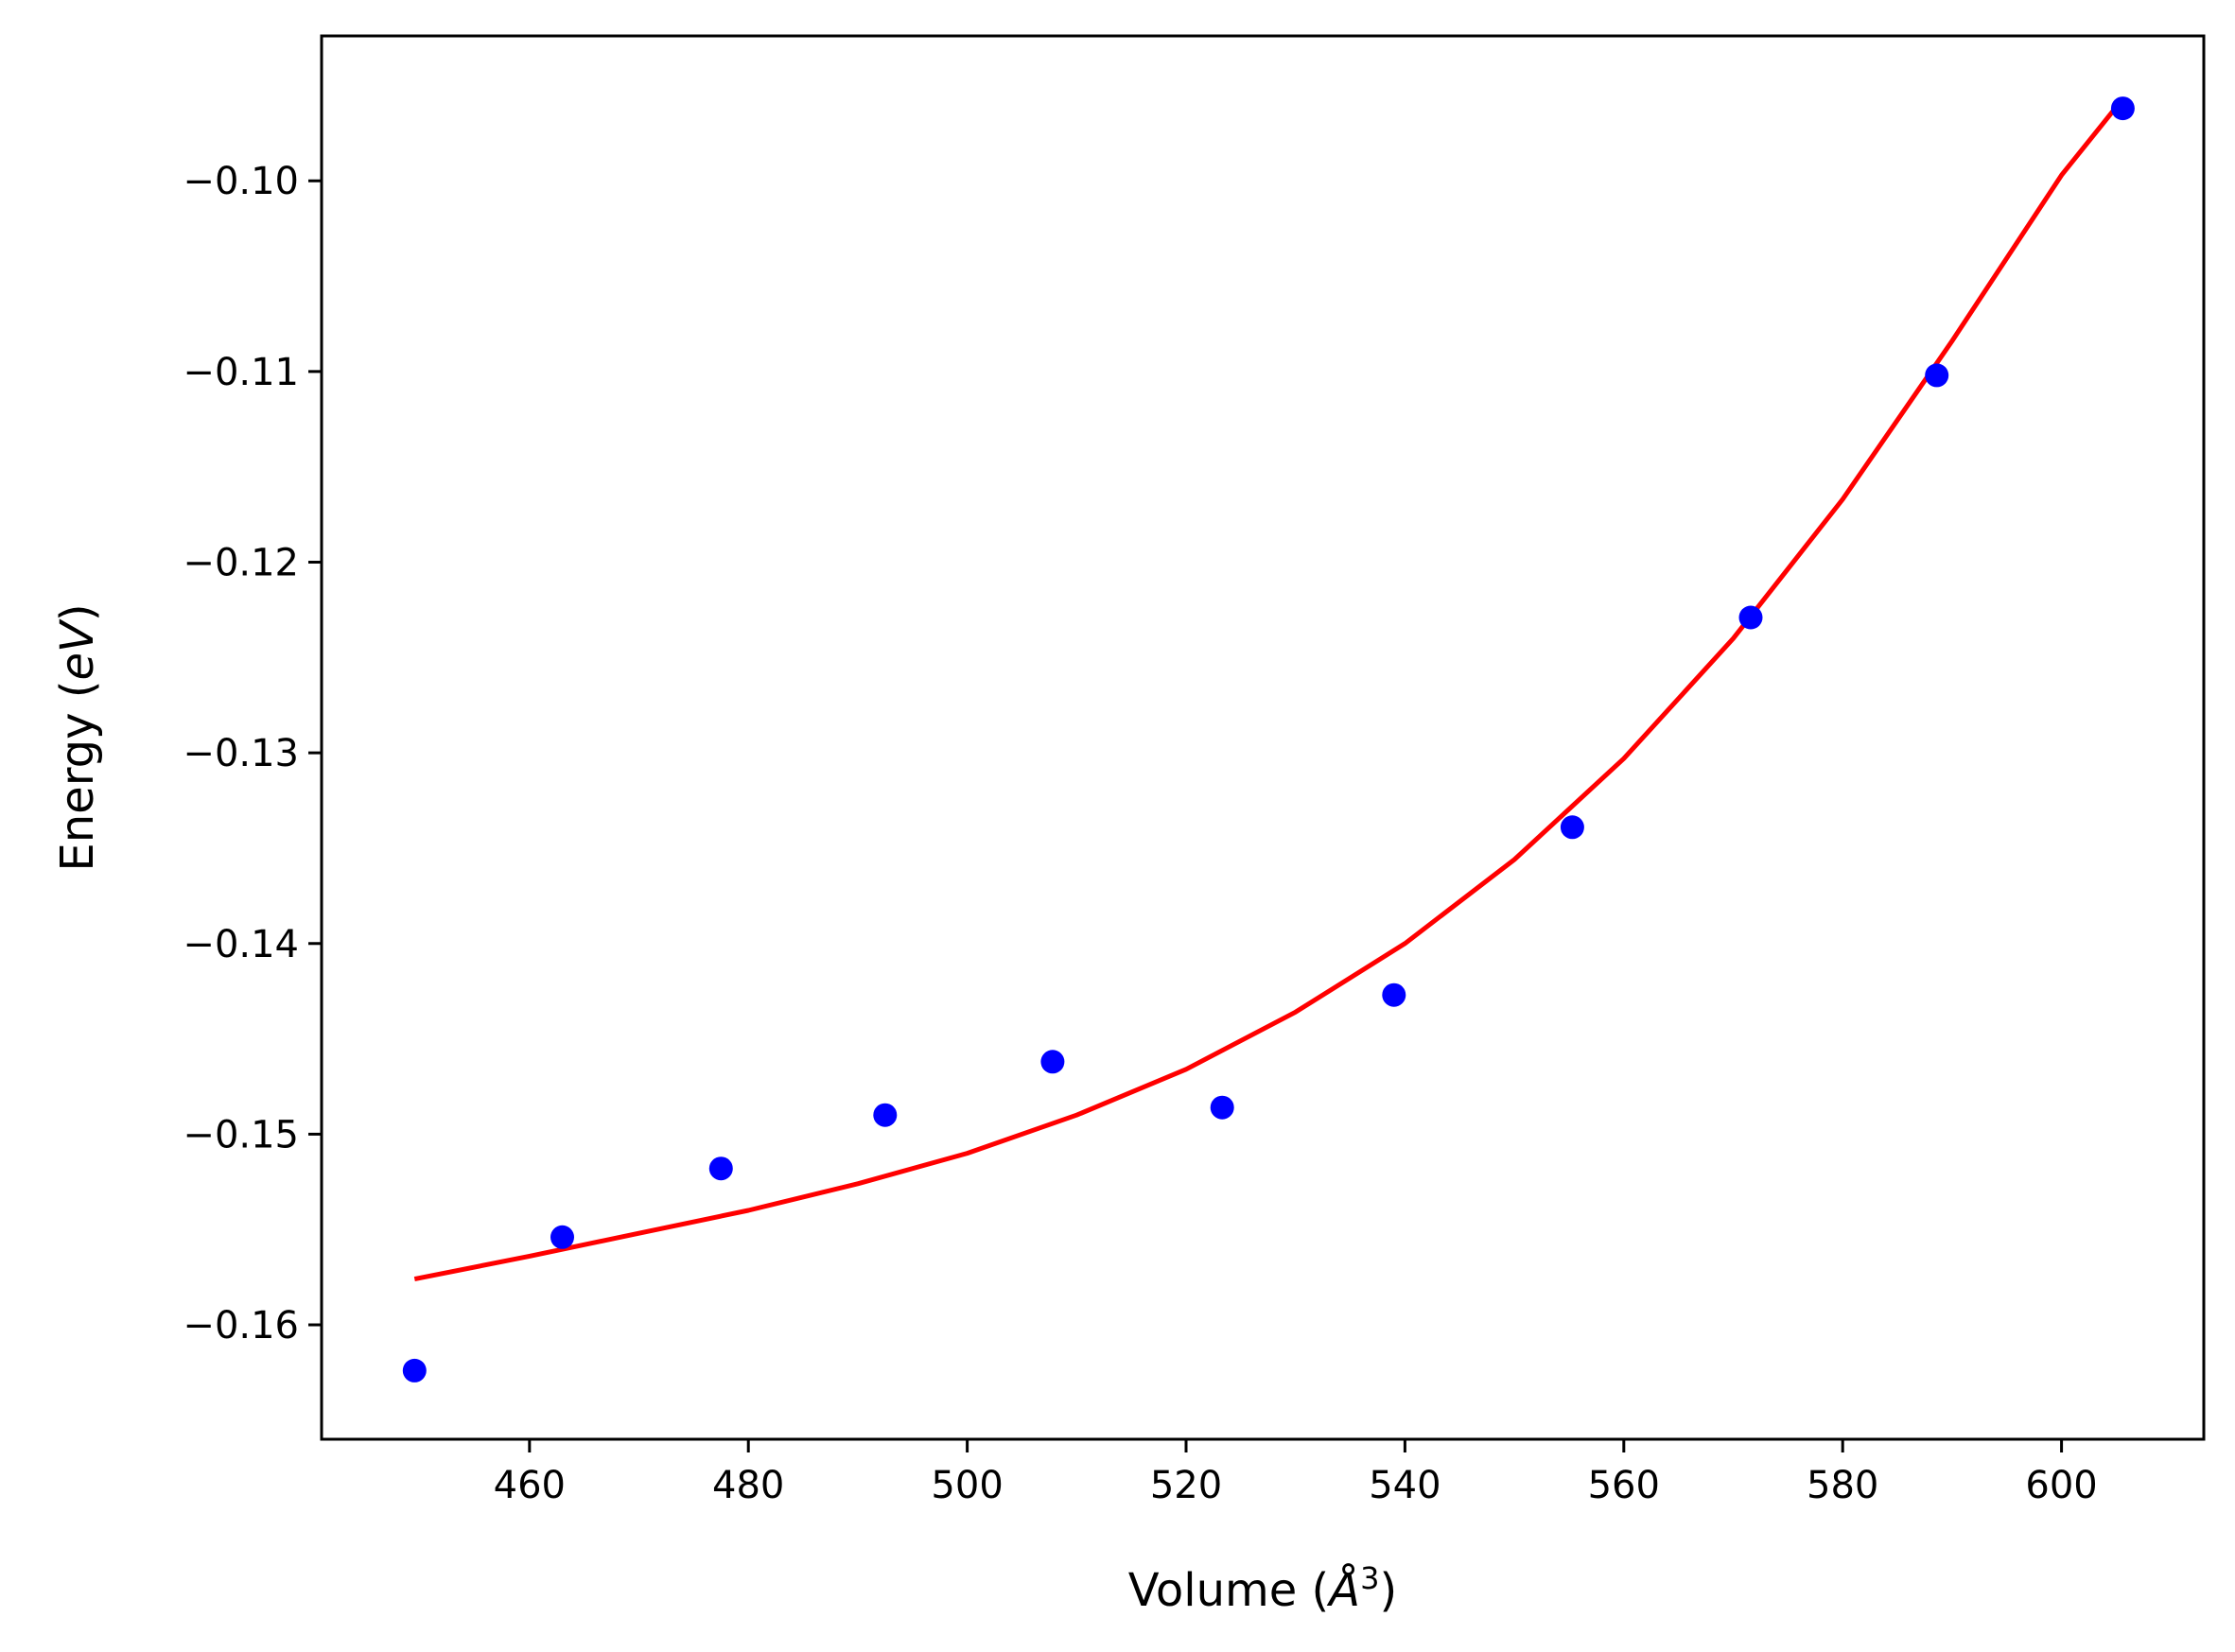 The width and height of the screenshot is (2235, 1652). I want to click on y-axis-label: Energy (eV), so click(77, 737).